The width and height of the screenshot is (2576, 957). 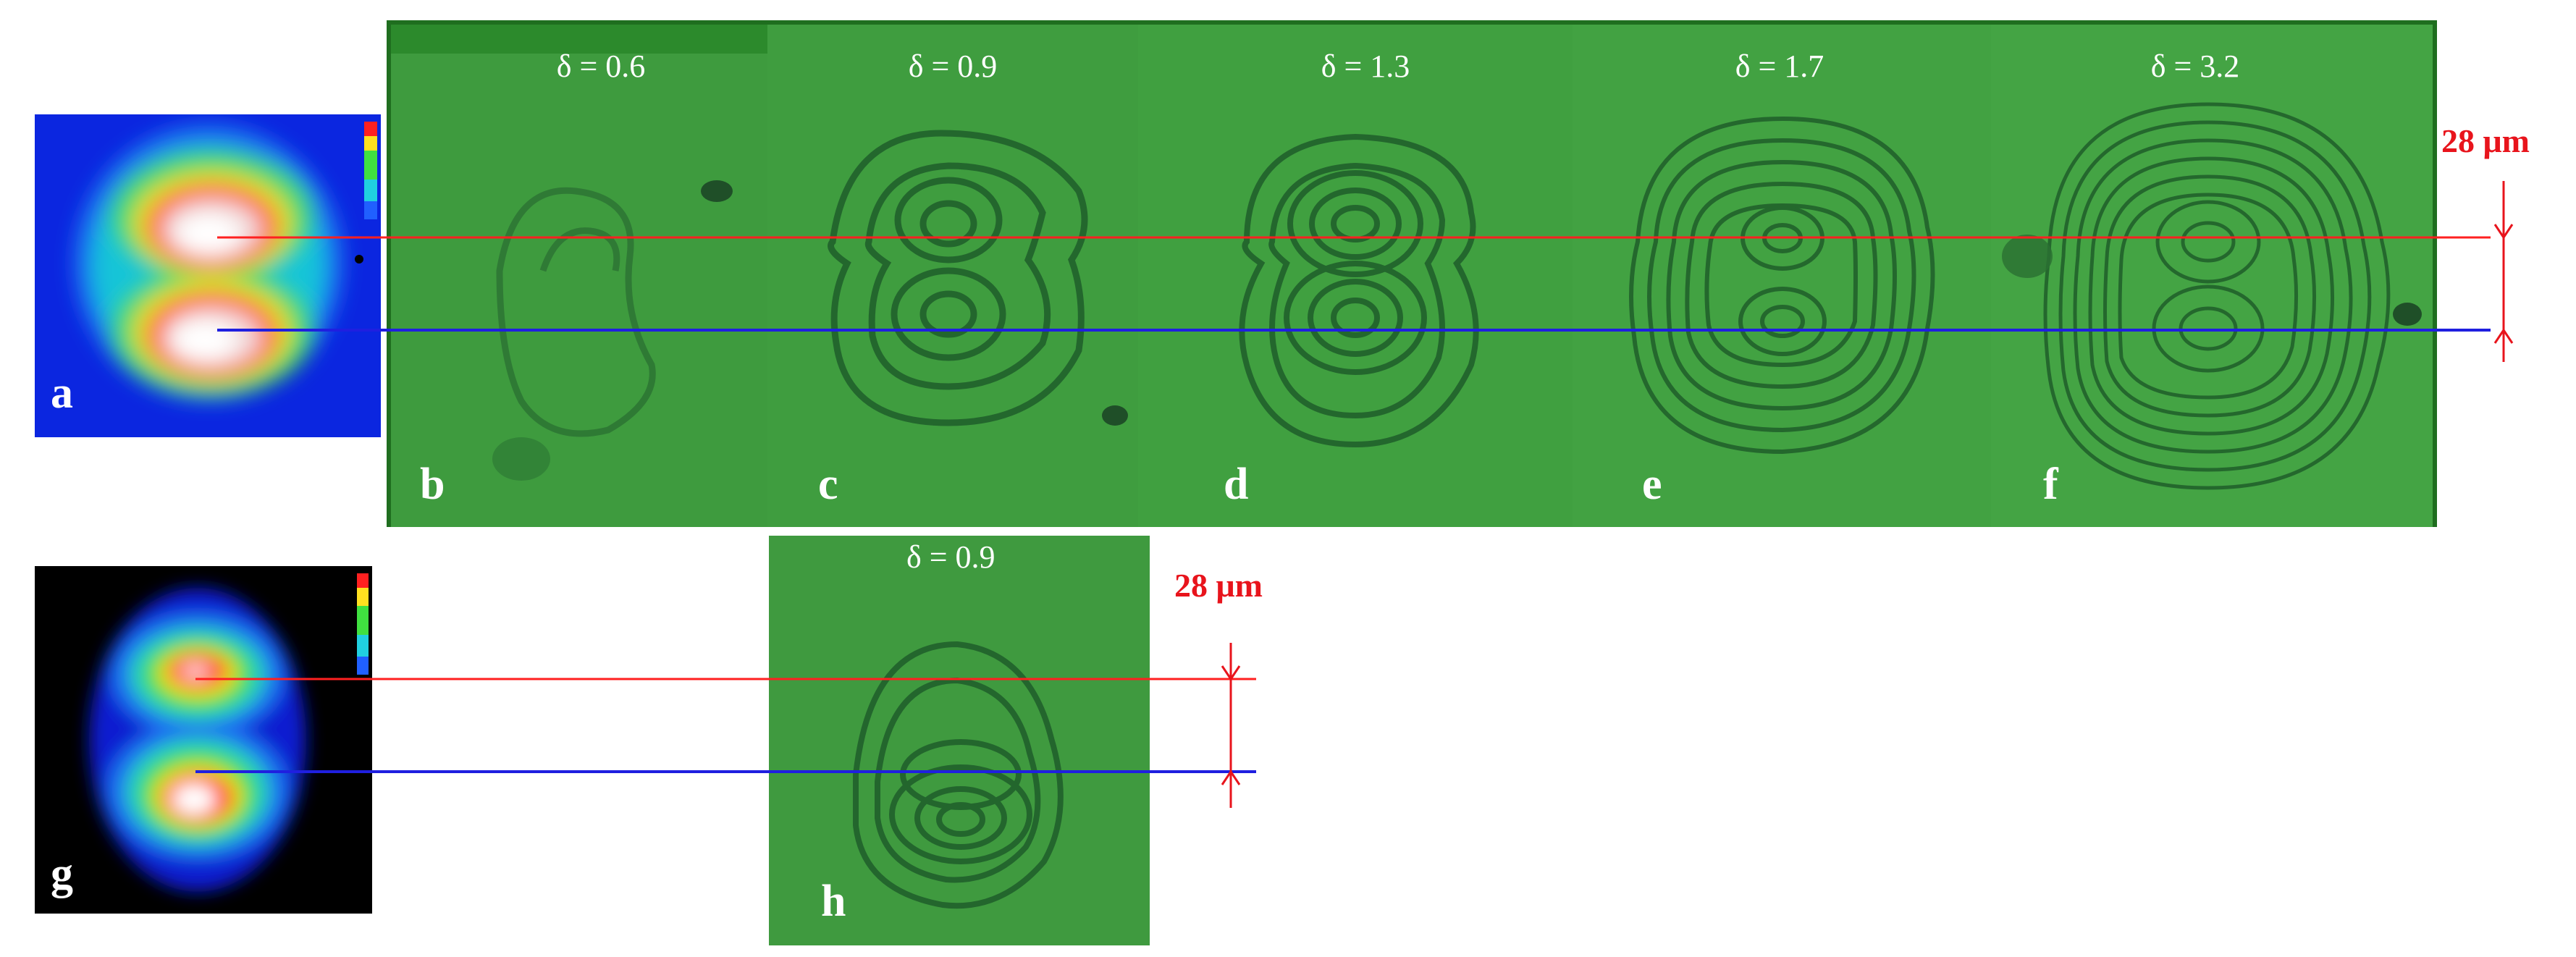 I want to click on delta-label-h: δ = 0.9, so click(x=951, y=557).